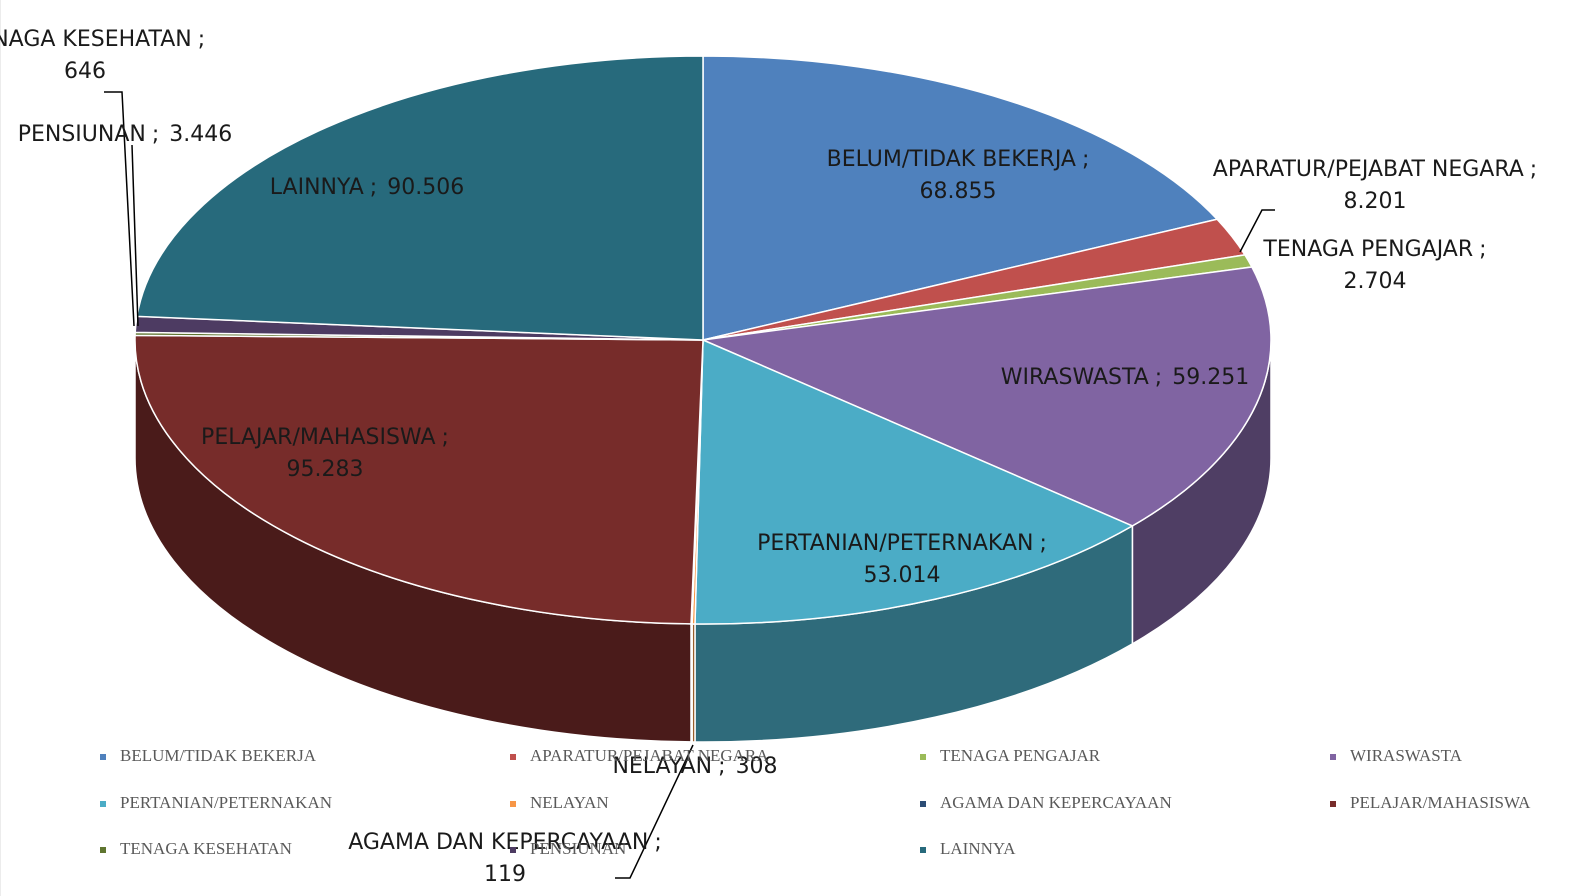 The width and height of the screenshot is (1584, 896). I want to click on legend-label: PERTANIAN/PETERNAKAN, so click(226, 802).